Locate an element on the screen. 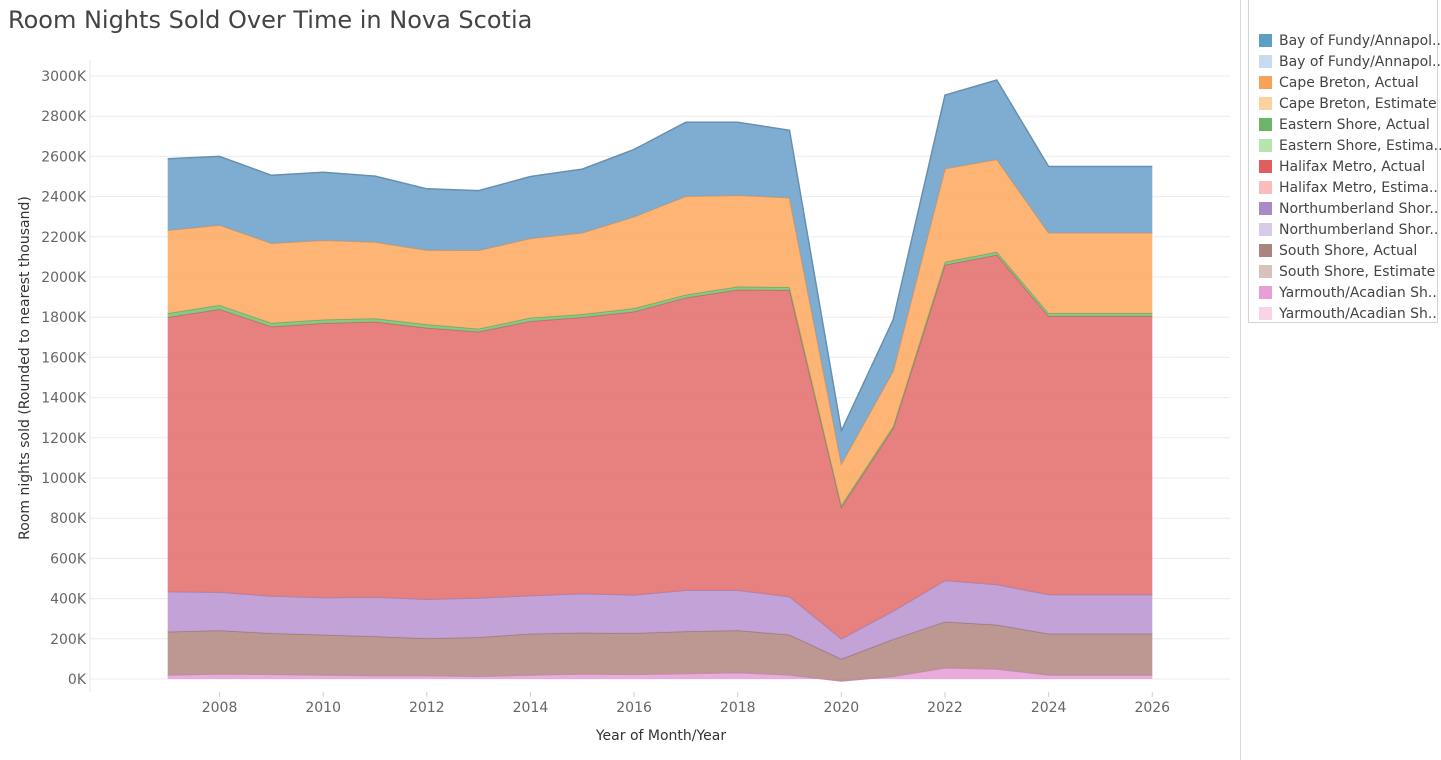 The height and width of the screenshot is (760, 1441). y-tick-label: 0K is located at coordinates (77, 680).